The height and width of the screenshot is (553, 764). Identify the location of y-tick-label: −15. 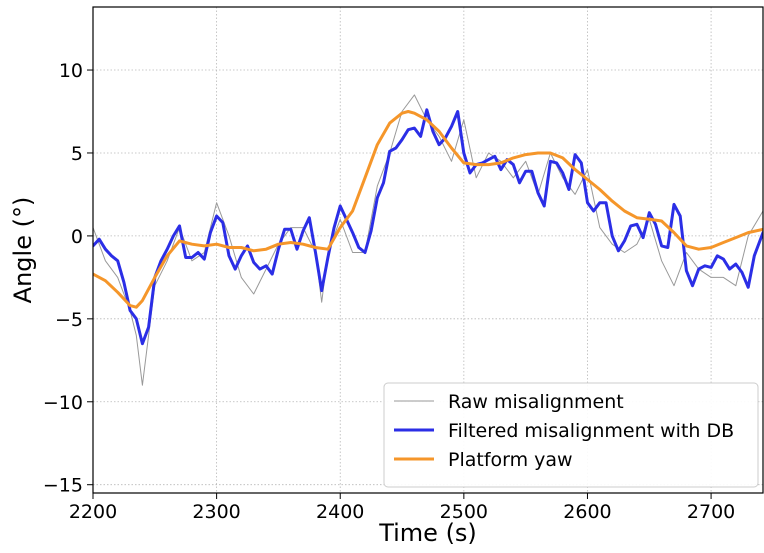
(63, 486).